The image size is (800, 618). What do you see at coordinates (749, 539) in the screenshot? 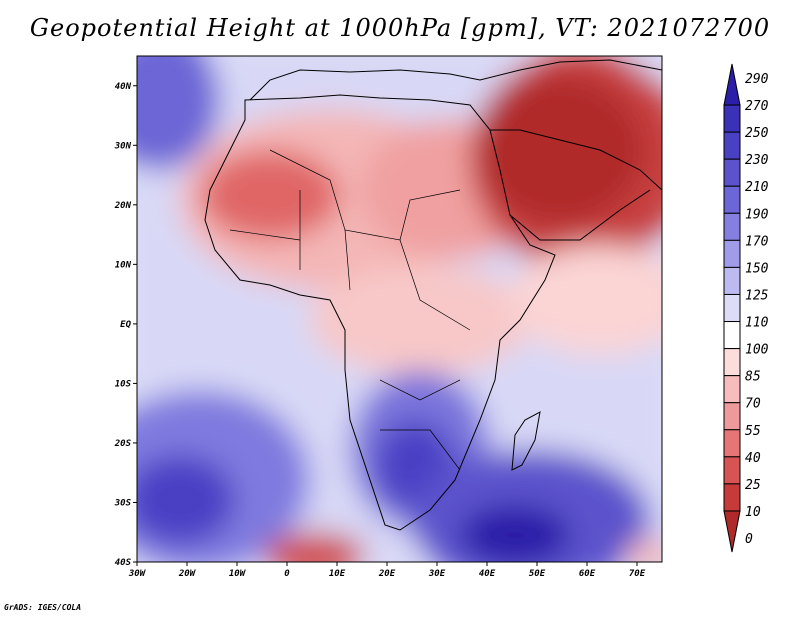
I see `colorbar-label: 0` at bounding box center [749, 539].